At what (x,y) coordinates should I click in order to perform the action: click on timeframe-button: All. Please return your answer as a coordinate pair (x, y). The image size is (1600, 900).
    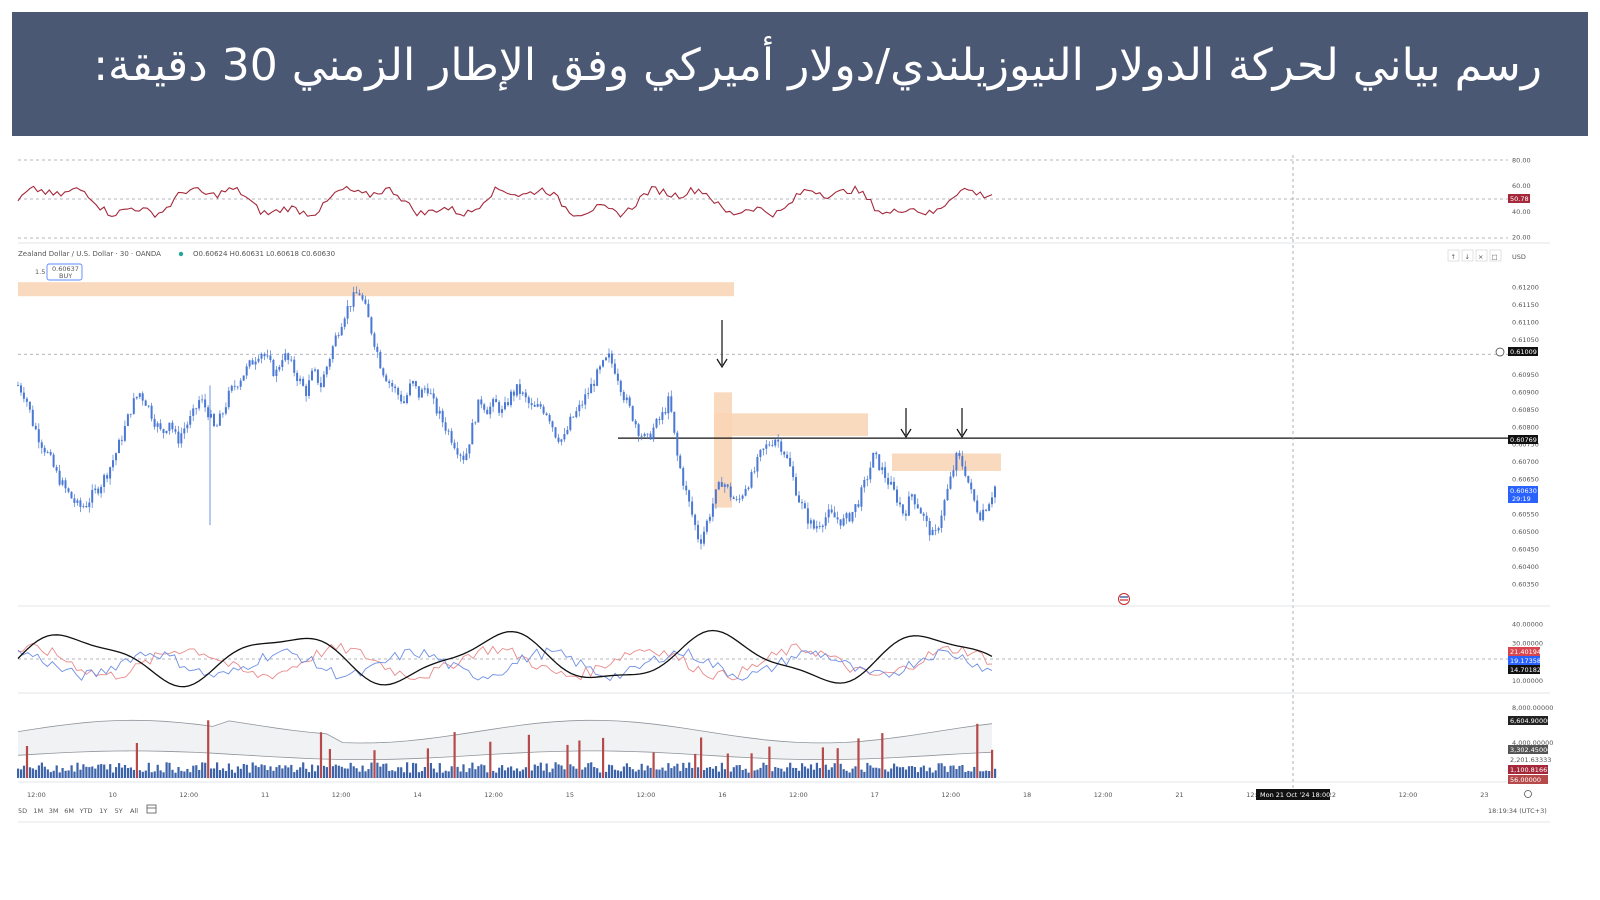
    Looking at the image, I should click on (134, 811).